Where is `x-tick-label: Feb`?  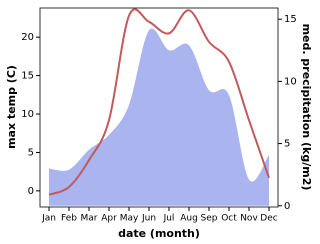
x-tick-label: Feb is located at coordinates (69, 219).